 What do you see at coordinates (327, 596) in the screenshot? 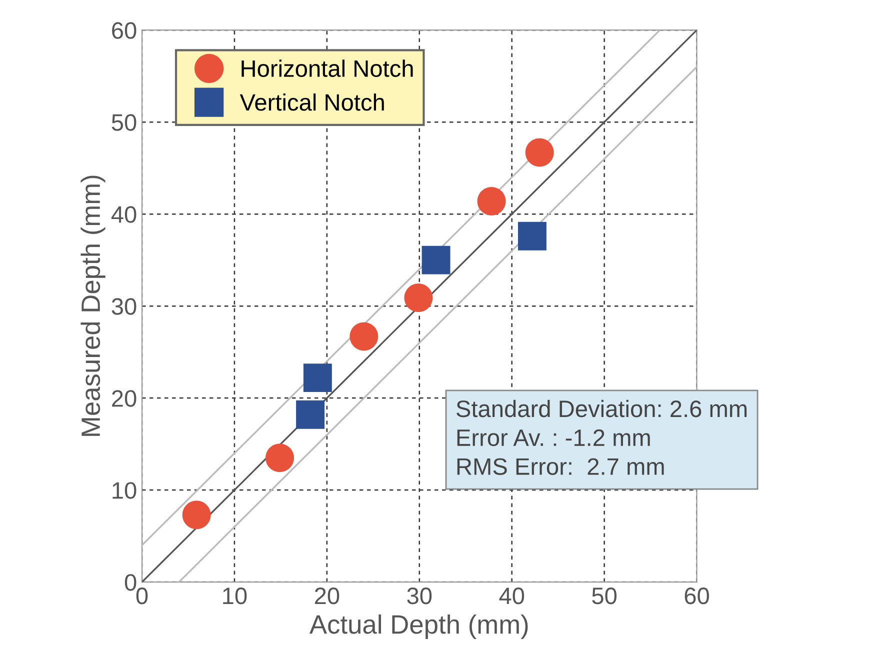
I see `x-tick-label: 20` at bounding box center [327, 596].